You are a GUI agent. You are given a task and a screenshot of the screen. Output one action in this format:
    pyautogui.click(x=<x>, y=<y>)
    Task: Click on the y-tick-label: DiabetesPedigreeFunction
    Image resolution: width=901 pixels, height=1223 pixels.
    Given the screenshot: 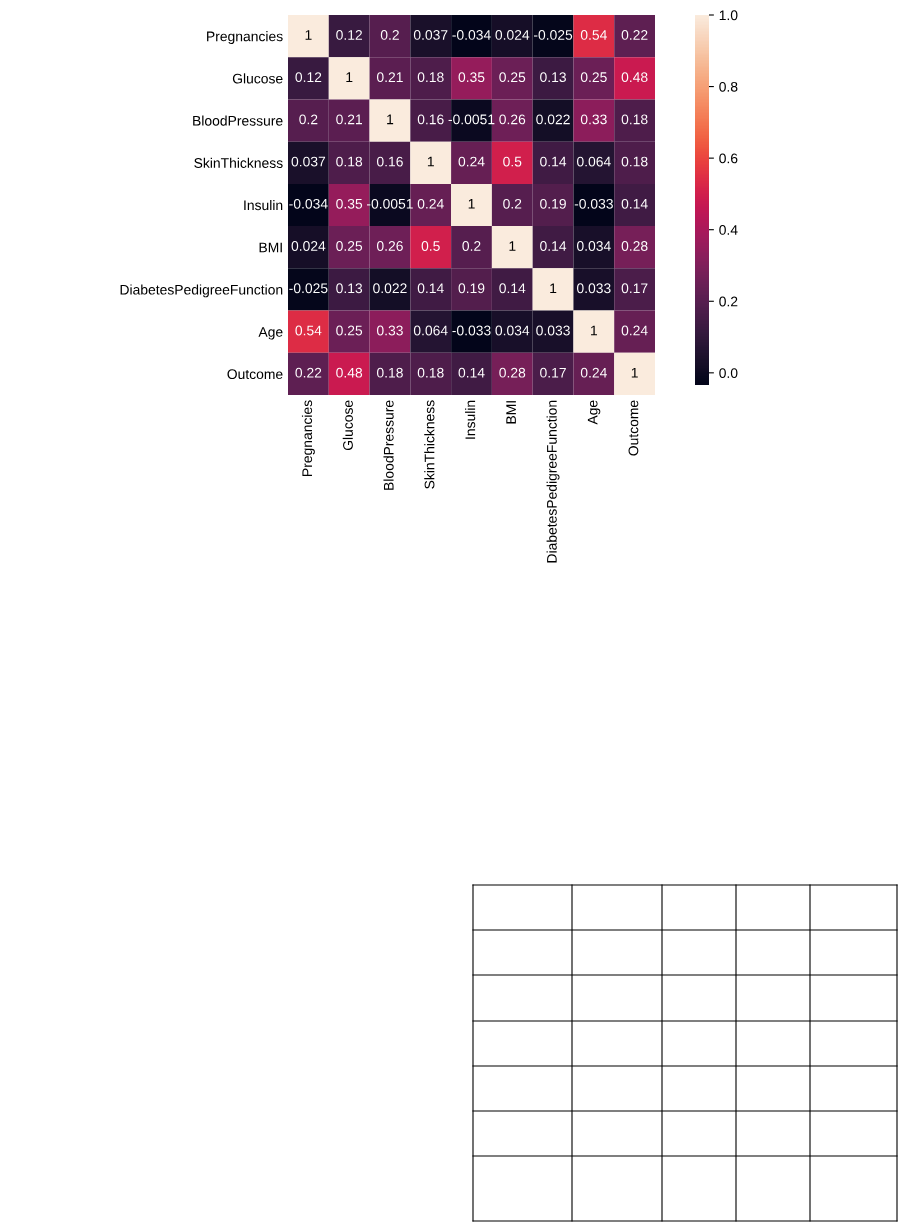 What is the action you would take?
    pyautogui.click(x=201, y=291)
    